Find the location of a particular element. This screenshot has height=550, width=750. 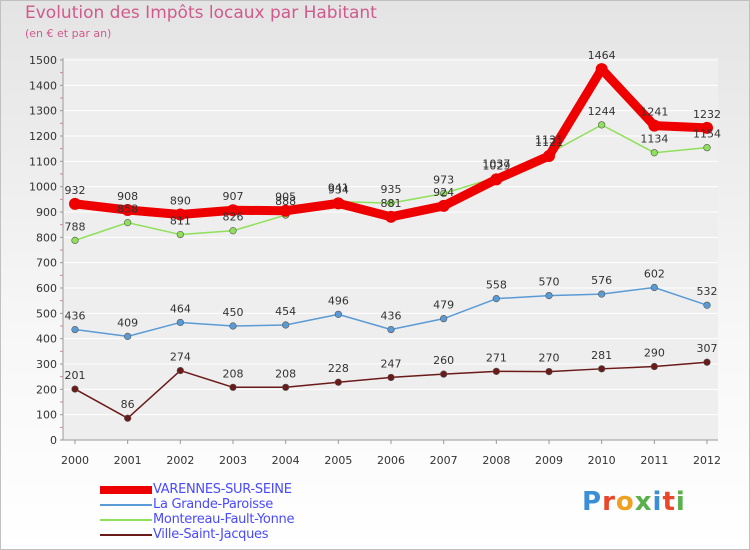

data-label-series-0: 1232 is located at coordinates (707, 114).